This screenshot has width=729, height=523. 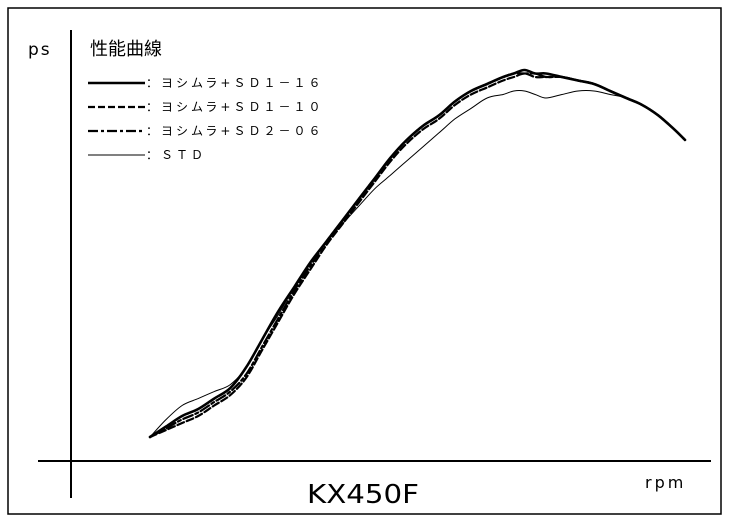 I want to click on legend-label-4: ：ＳＴＤ, so click(x=176, y=155).